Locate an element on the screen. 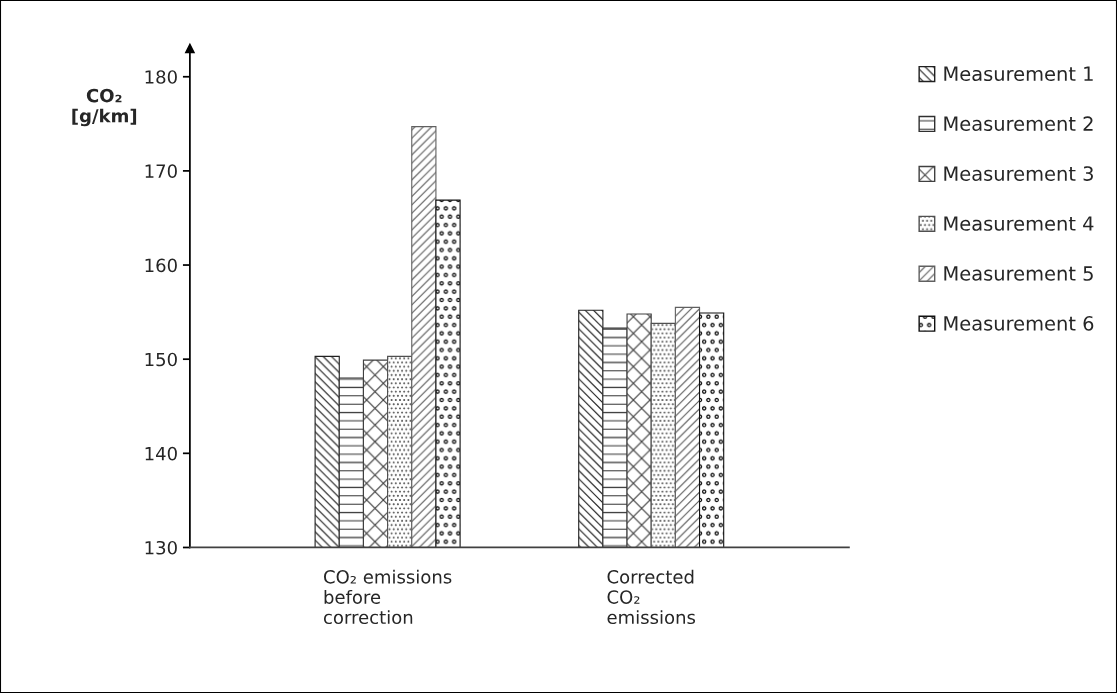 This screenshot has width=1117, height=693. legend-label: Measurement 3 is located at coordinates (1018, 173).